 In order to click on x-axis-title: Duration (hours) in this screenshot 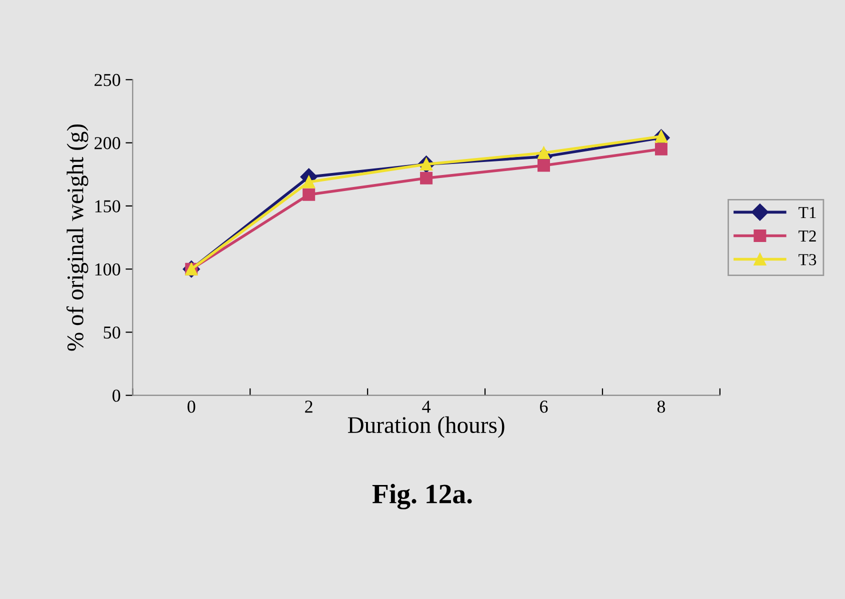, I will do `click(426, 427)`.